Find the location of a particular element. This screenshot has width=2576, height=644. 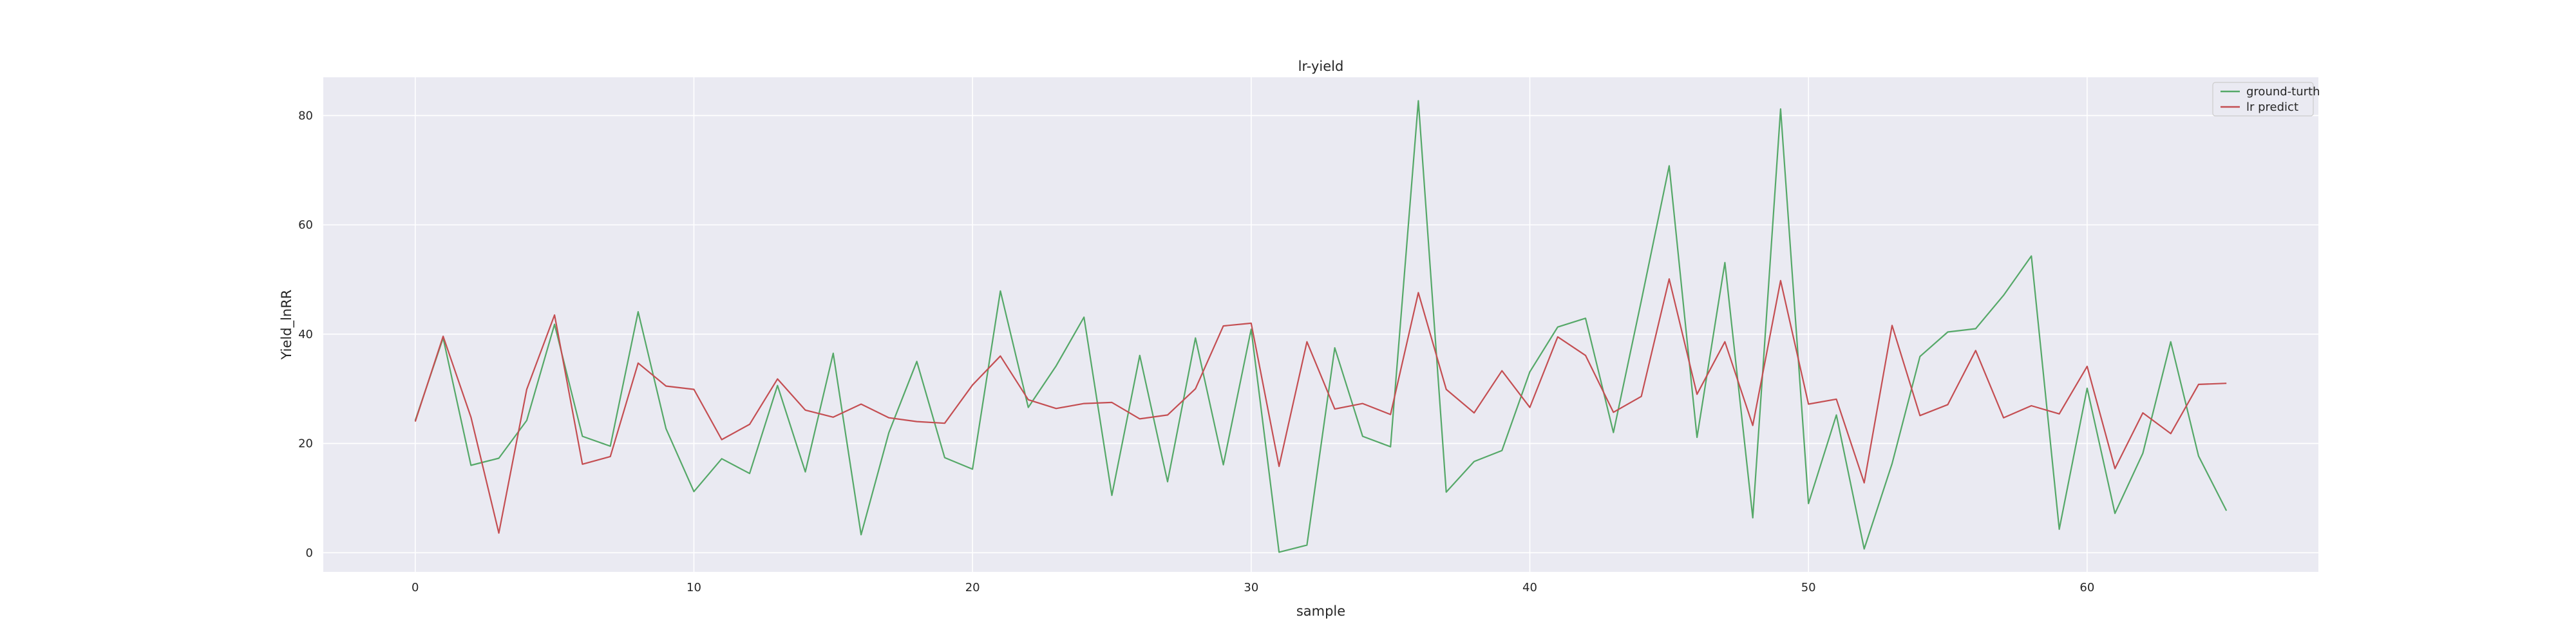

y-tick-label: 20 is located at coordinates (305, 444).